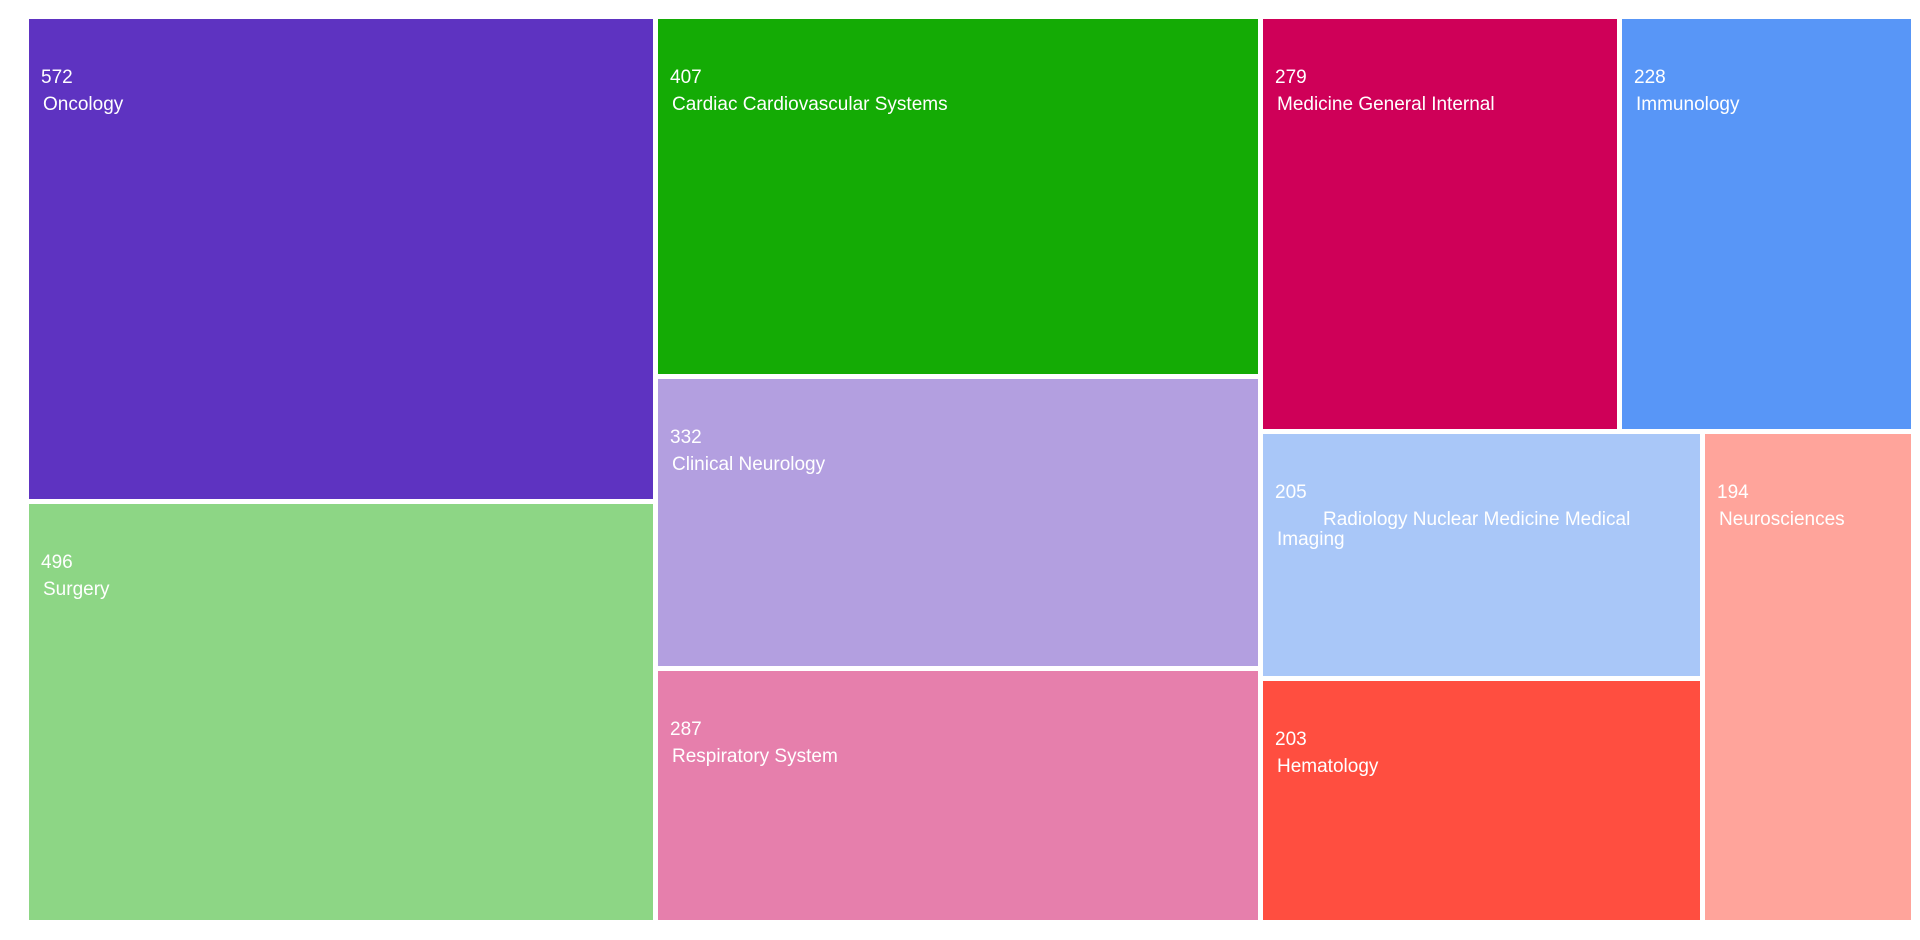 This screenshot has height=940, width=1920. Describe the element at coordinates (686, 77) in the screenshot. I see `tile-value-label: 407` at that location.